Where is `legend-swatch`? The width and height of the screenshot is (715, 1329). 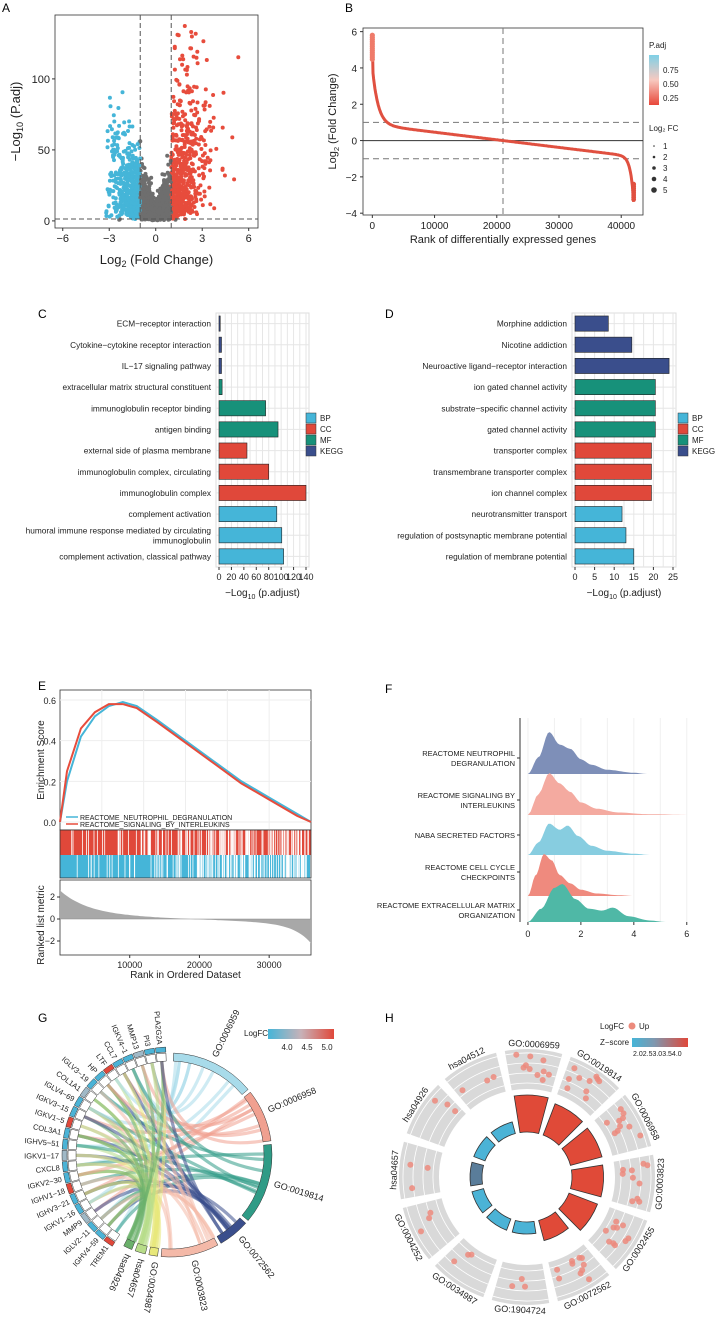
legend-swatch is located at coordinates (311, 418).